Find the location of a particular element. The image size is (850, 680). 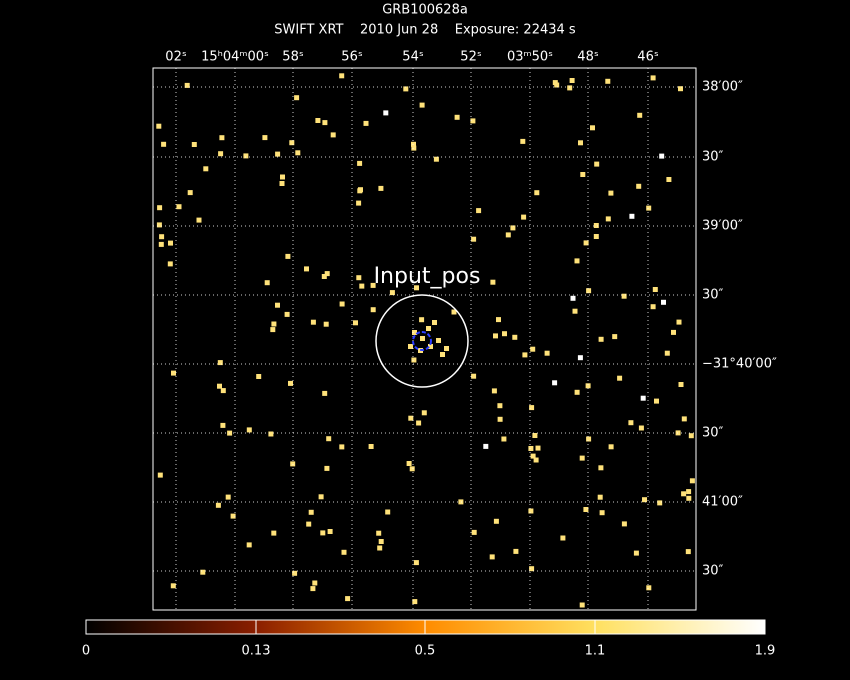

top-tick-label: 15ʰ04ᵐ00ˢ is located at coordinates (235, 57).